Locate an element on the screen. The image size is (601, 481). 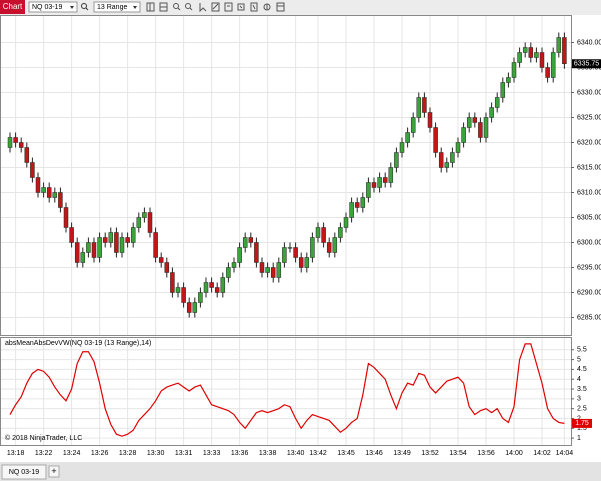
x-tick-label: 13:22 is located at coordinates (44, 453).